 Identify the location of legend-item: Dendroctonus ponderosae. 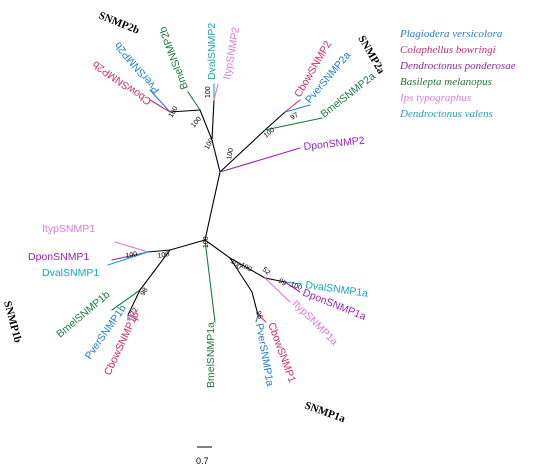
(457, 66).